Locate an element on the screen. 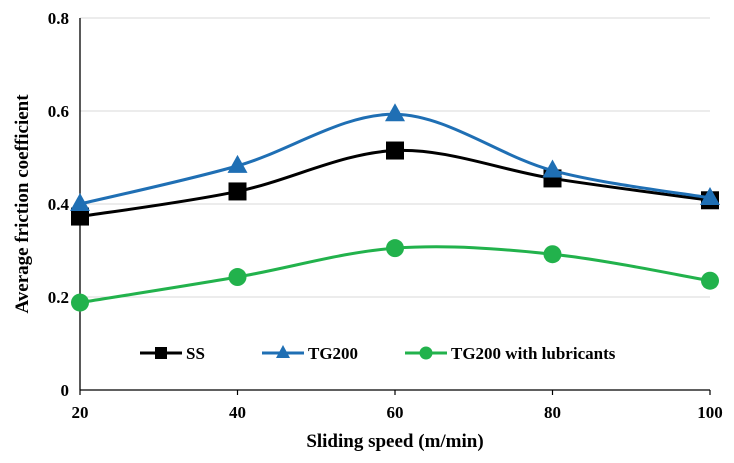 Image resolution: width=734 pixels, height=463 pixels. y-axis-ticks: 0 0.2 0.4 0.6 0.8 is located at coordinates (59, 204).